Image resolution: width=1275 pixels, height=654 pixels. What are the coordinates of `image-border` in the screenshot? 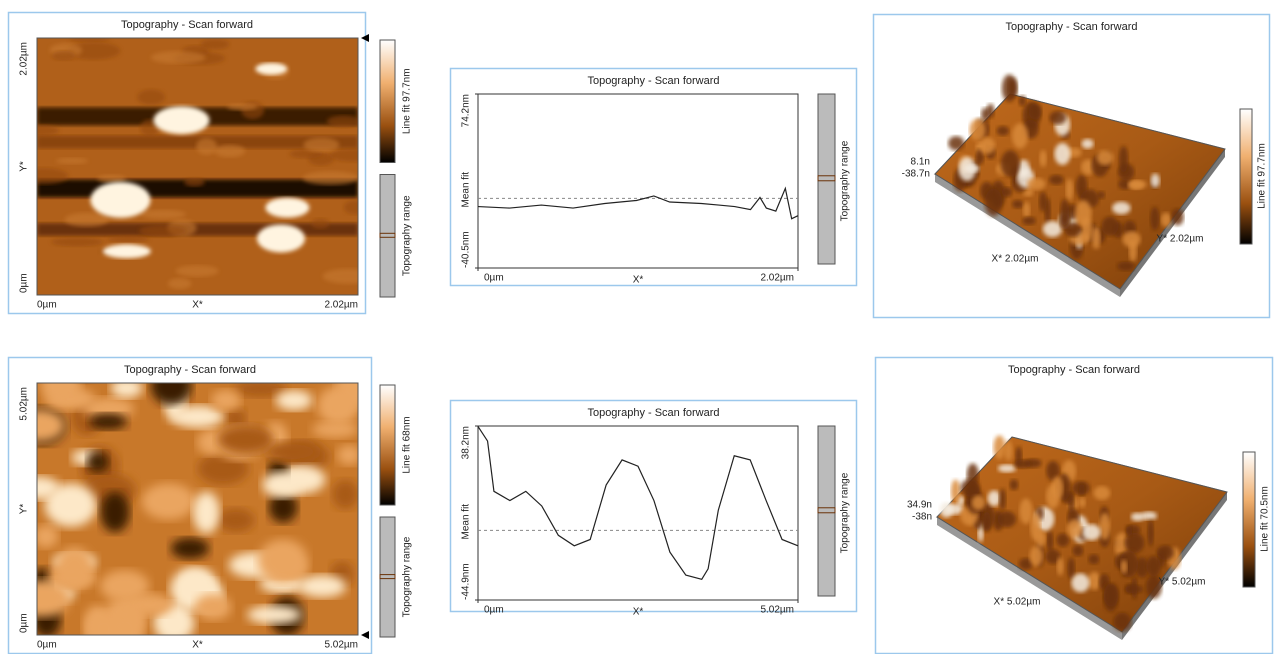 It's located at (197, 166).